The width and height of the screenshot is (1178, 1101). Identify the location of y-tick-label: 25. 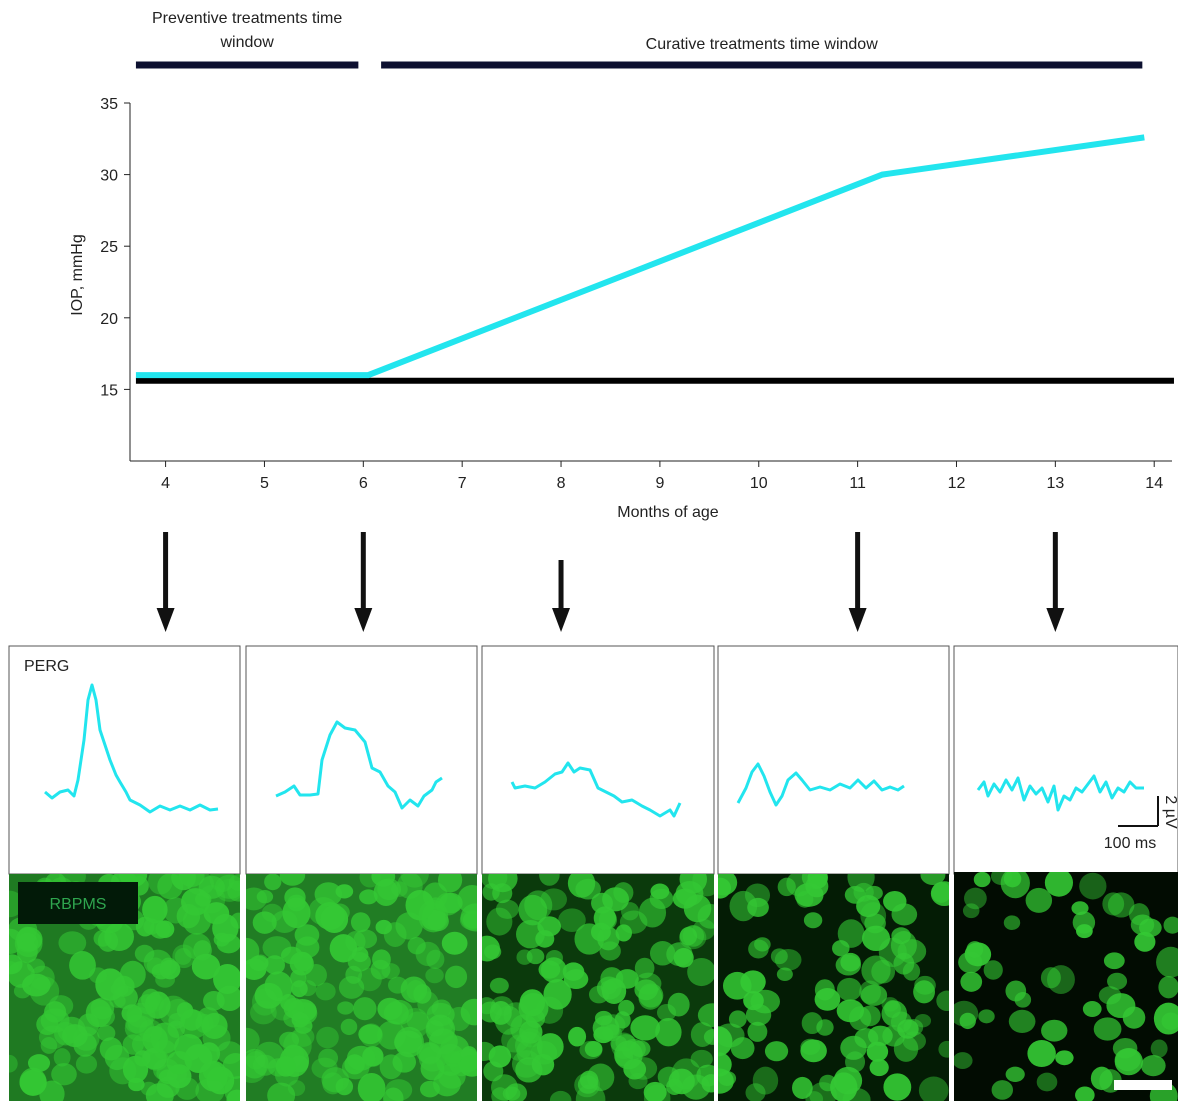
(109, 247).